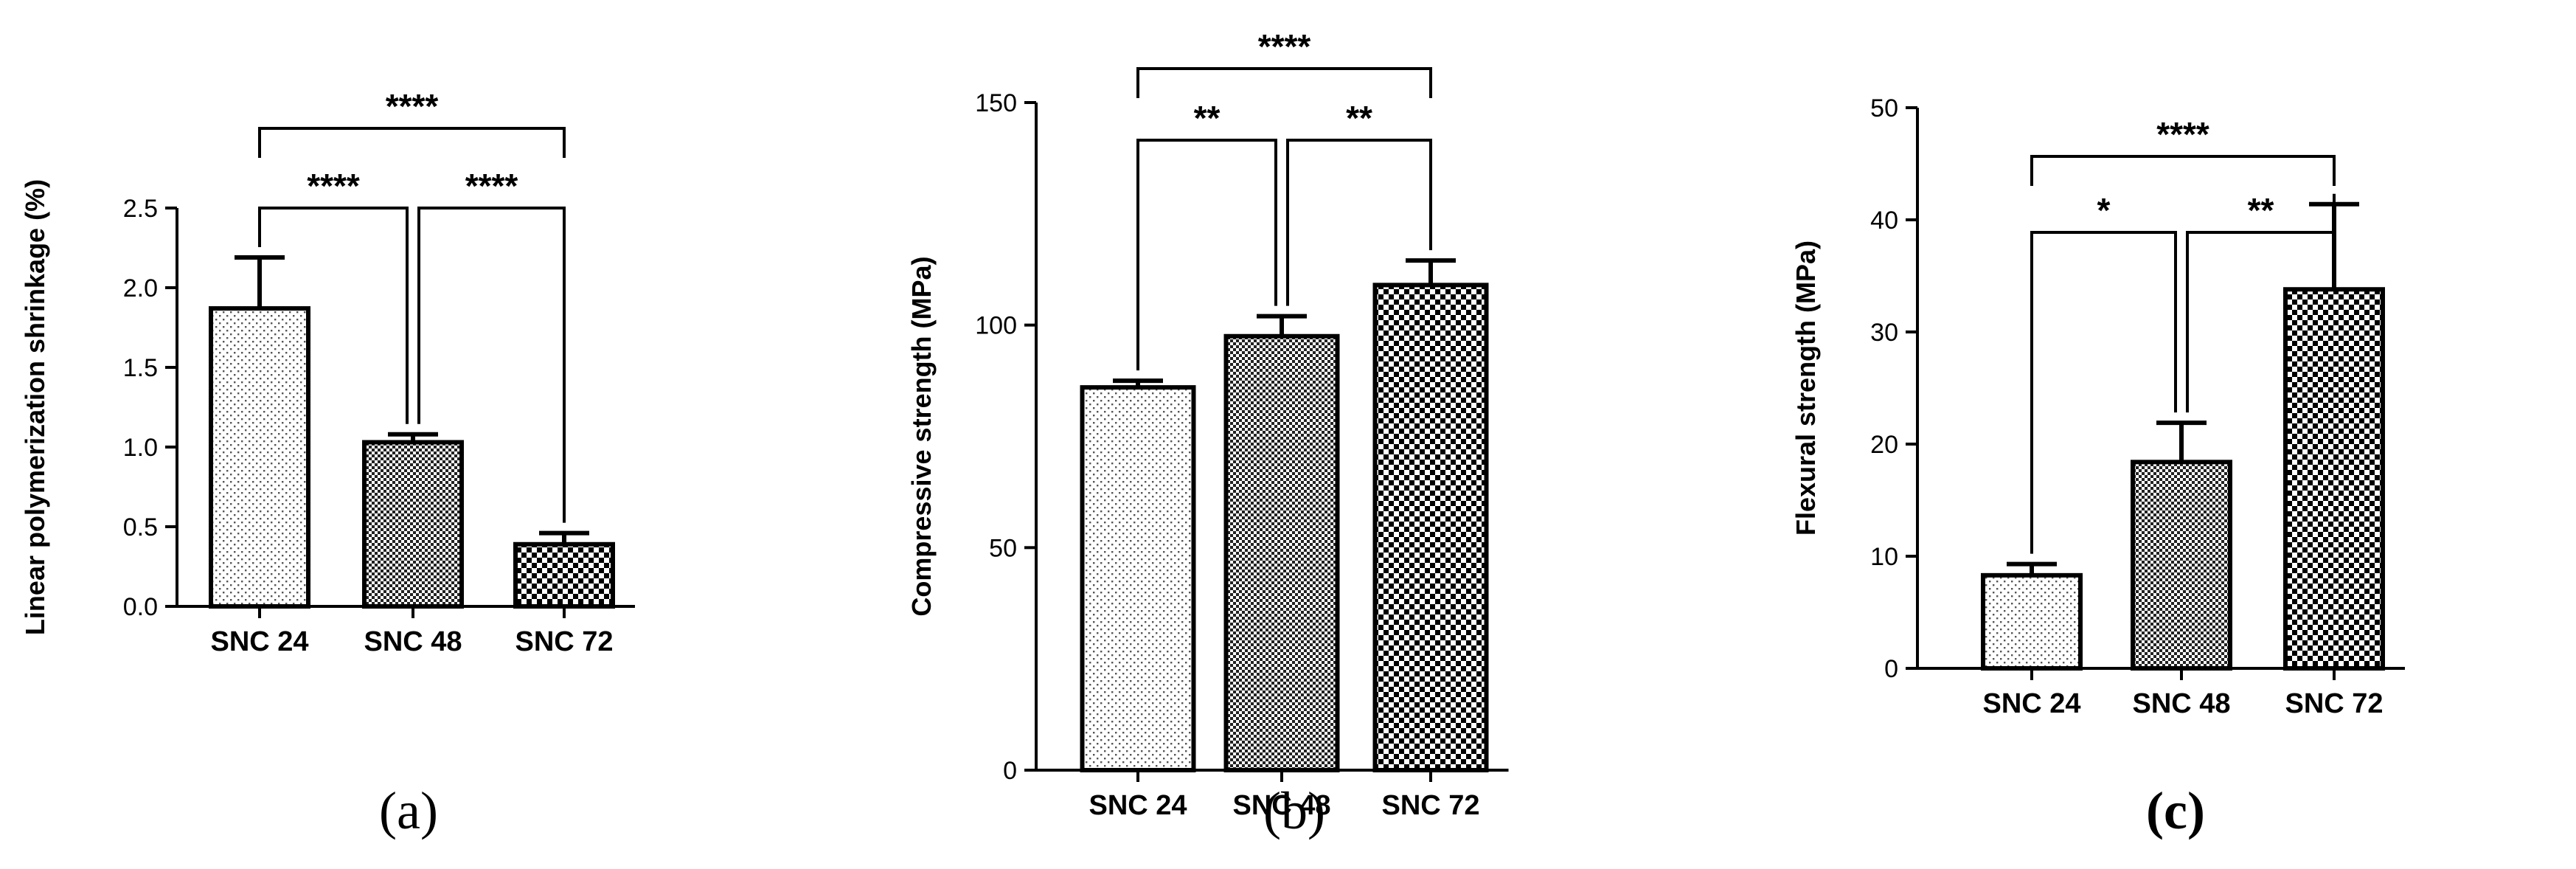 This screenshot has width=2576, height=869. What do you see at coordinates (140, 448) in the screenshot?
I see `y-tick-label: 1.0` at bounding box center [140, 448].